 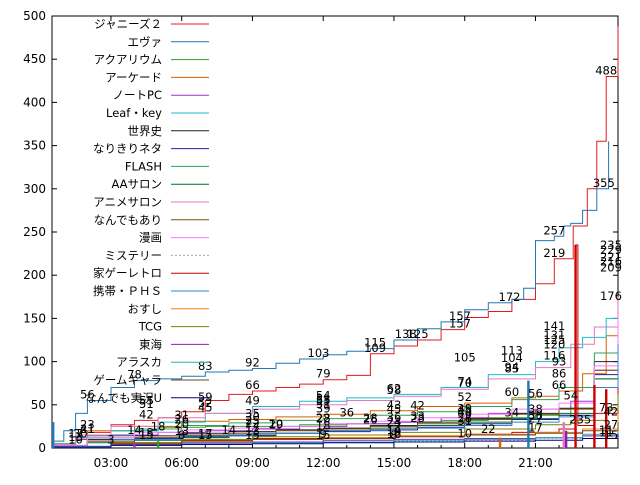 I want to click on data-label: 14, so click(x=134, y=430).